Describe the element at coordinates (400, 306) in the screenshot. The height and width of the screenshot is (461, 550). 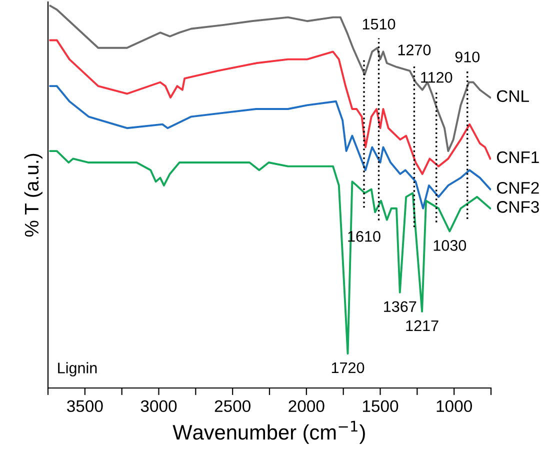
I see `annotation: 1367` at that location.